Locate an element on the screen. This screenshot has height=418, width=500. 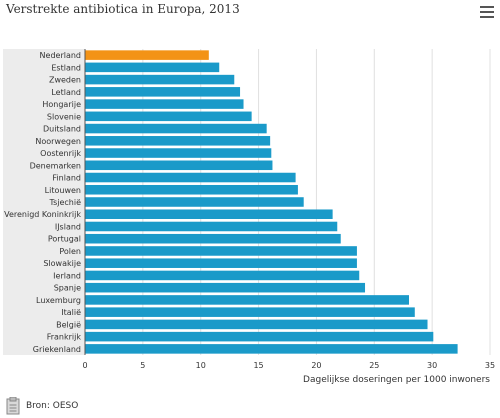
bar-nederland is located at coordinates (147, 55).